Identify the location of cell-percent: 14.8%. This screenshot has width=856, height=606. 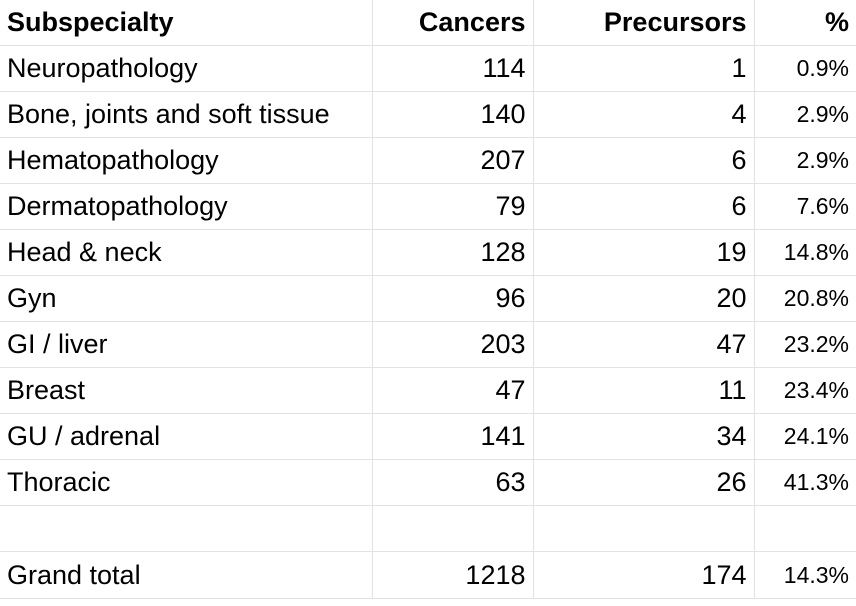
(805, 252).